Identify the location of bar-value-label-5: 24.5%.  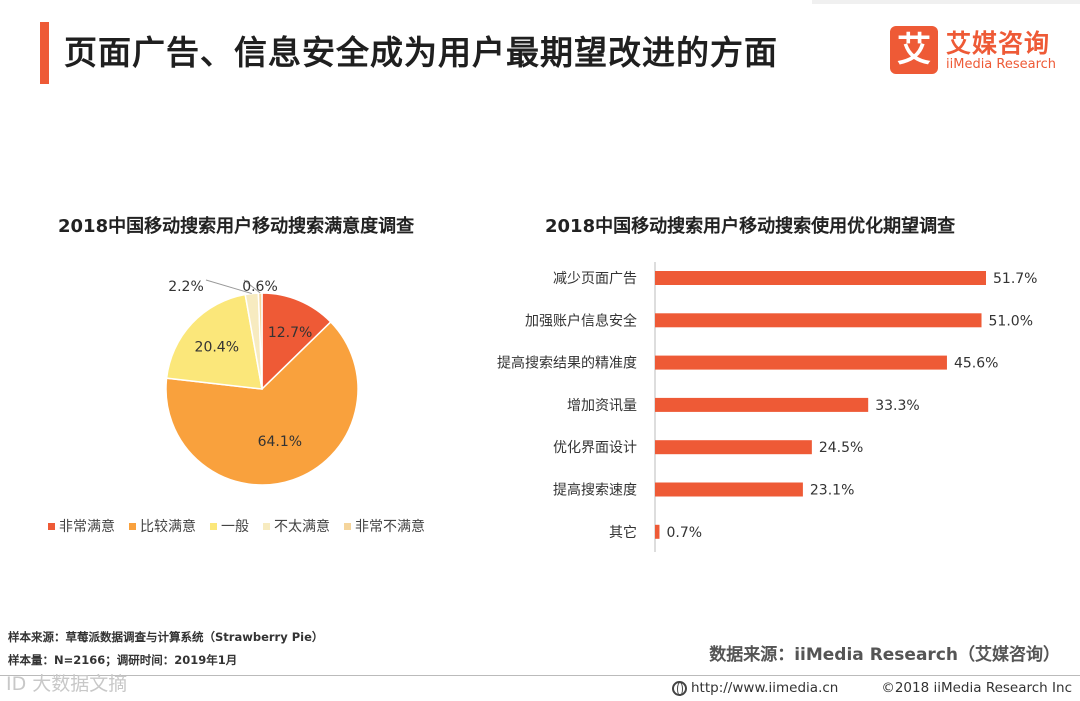
(841, 448).